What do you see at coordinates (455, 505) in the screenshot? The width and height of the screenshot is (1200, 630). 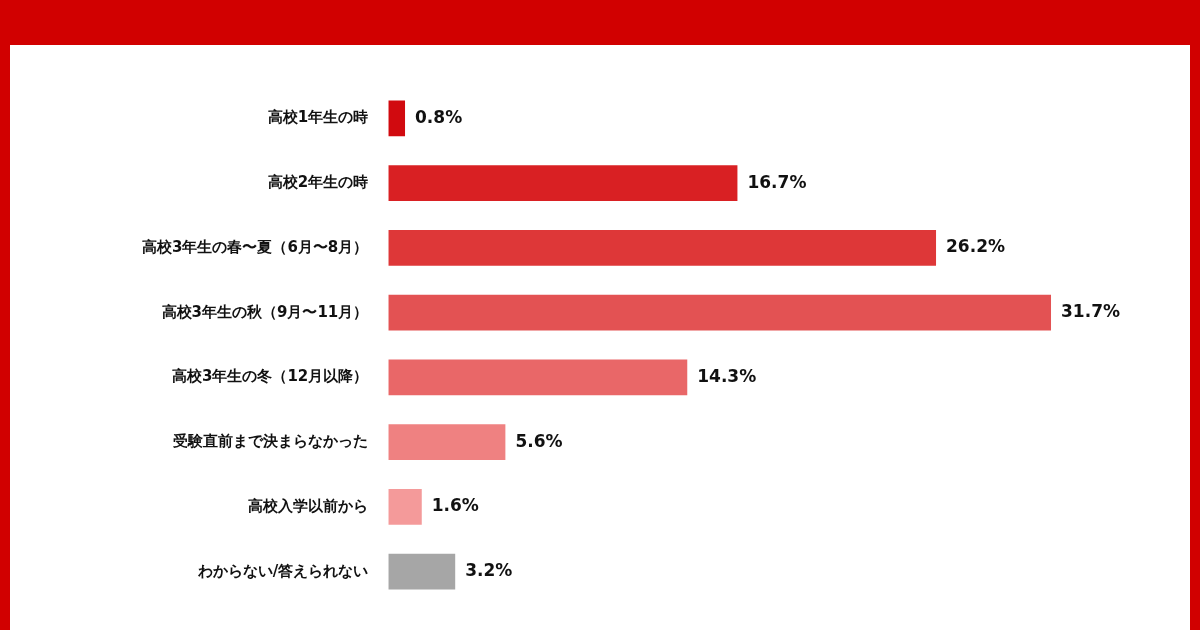 I see `data-label: 1.6%` at bounding box center [455, 505].